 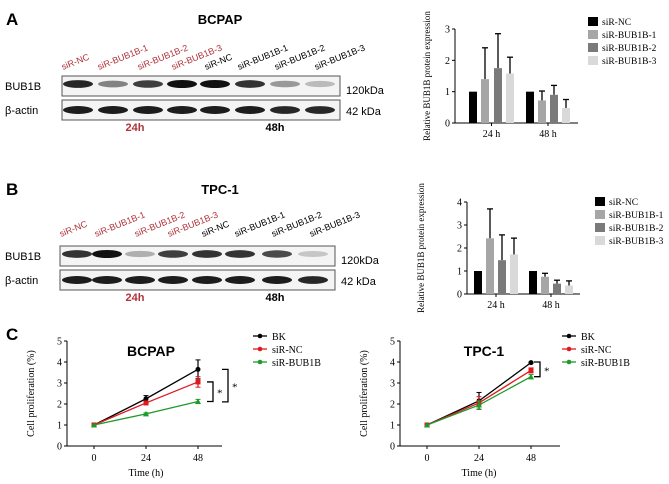 I want to click on legend-label: siR-BUB1B-1, so click(x=629, y=36).